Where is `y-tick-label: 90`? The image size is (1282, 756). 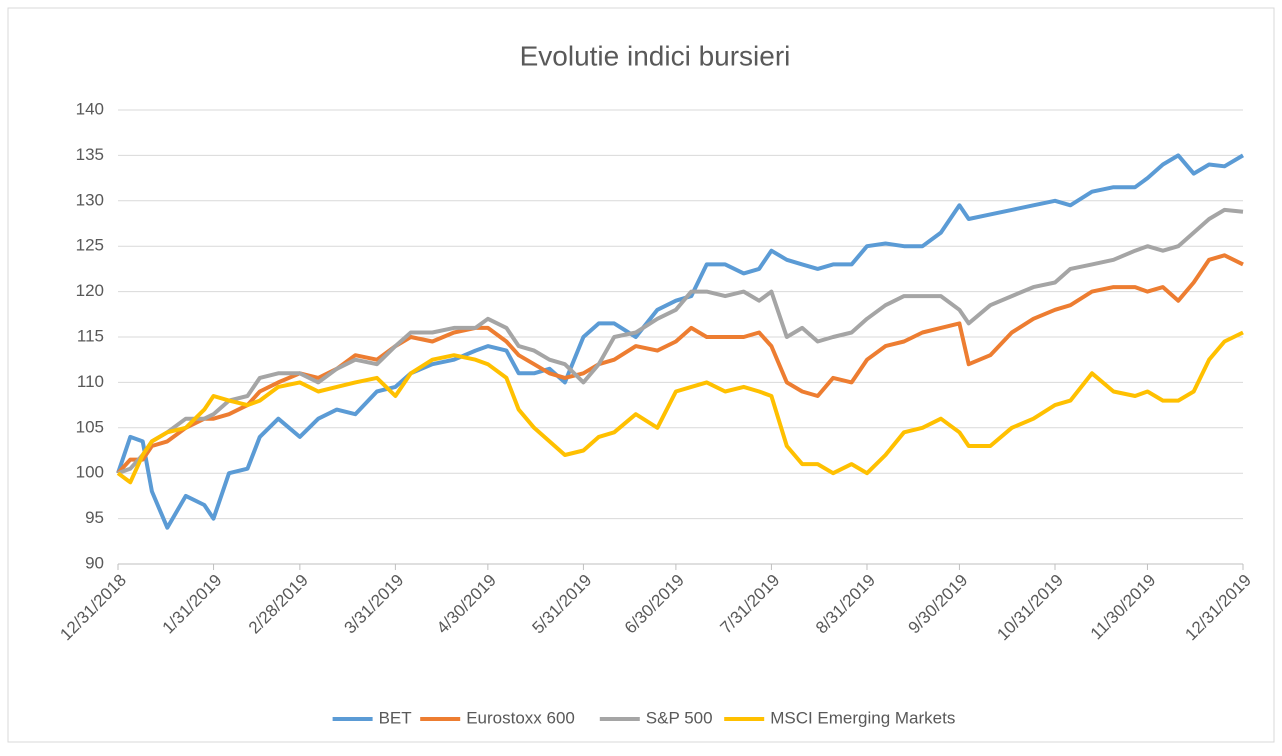
y-tick-label: 90 is located at coordinates (94, 562).